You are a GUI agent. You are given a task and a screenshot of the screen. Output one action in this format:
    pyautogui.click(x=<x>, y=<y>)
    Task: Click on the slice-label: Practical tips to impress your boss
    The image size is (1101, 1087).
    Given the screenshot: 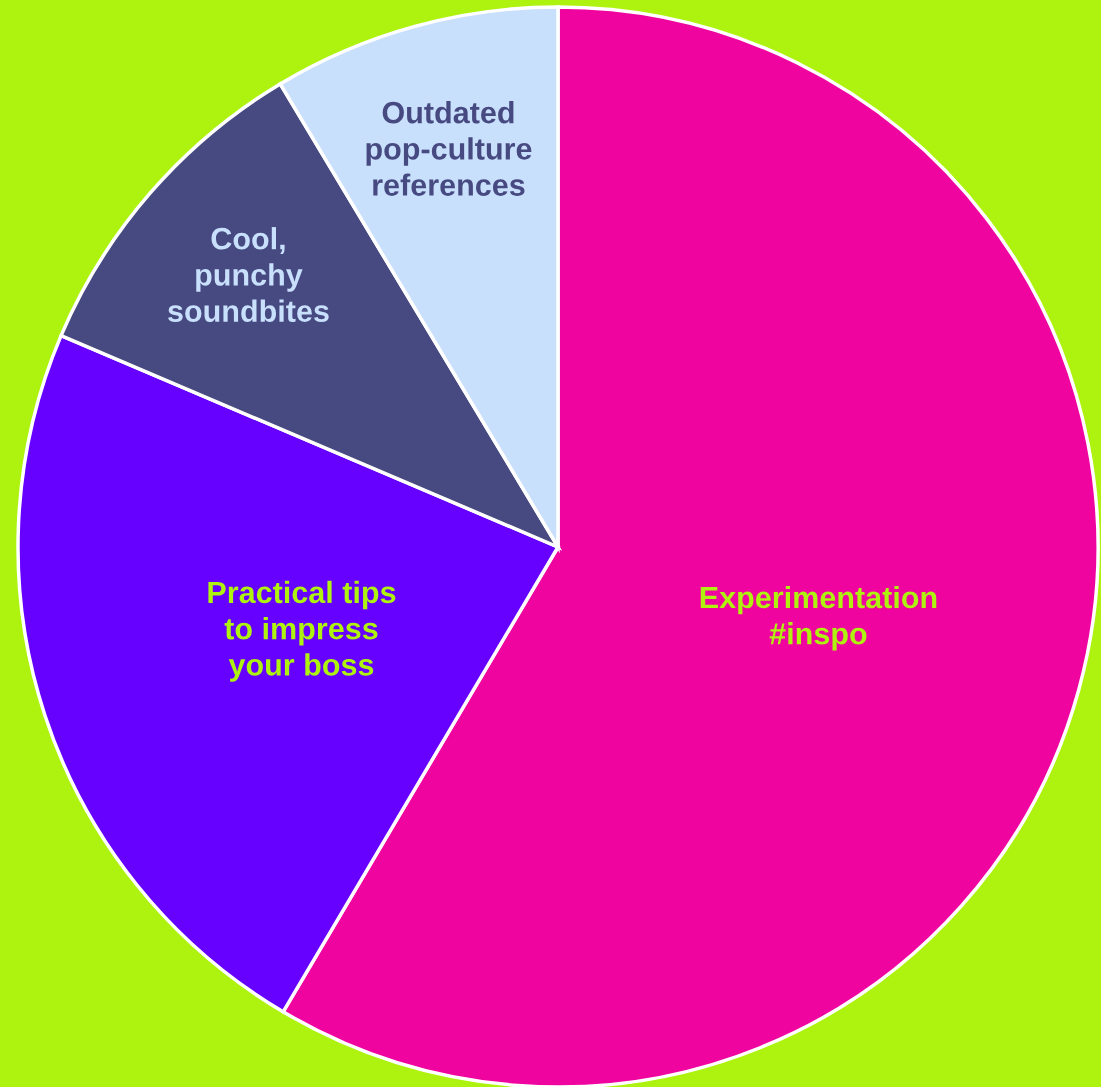 What is the action you would take?
    pyautogui.click(x=302, y=631)
    